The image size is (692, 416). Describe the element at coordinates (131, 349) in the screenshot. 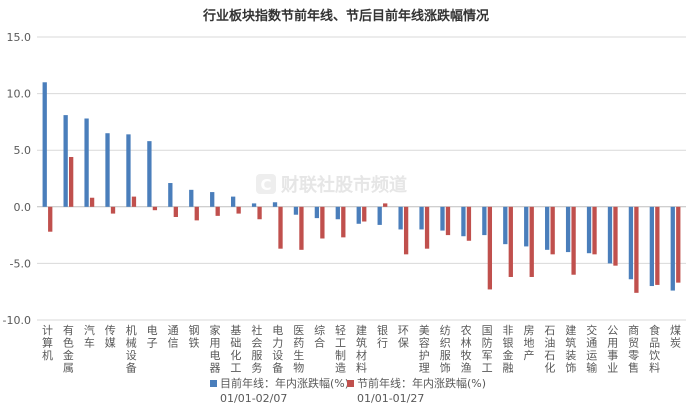

I see `x-tick-label: 机械设备` at that location.